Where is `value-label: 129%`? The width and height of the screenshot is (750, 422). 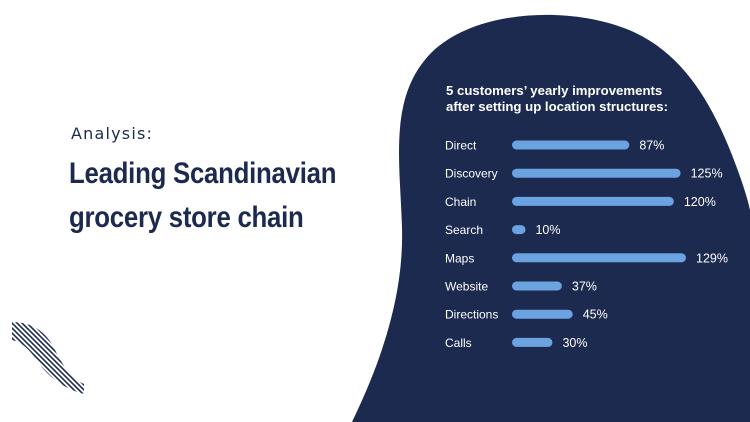 value-label: 129% is located at coordinates (712, 258).